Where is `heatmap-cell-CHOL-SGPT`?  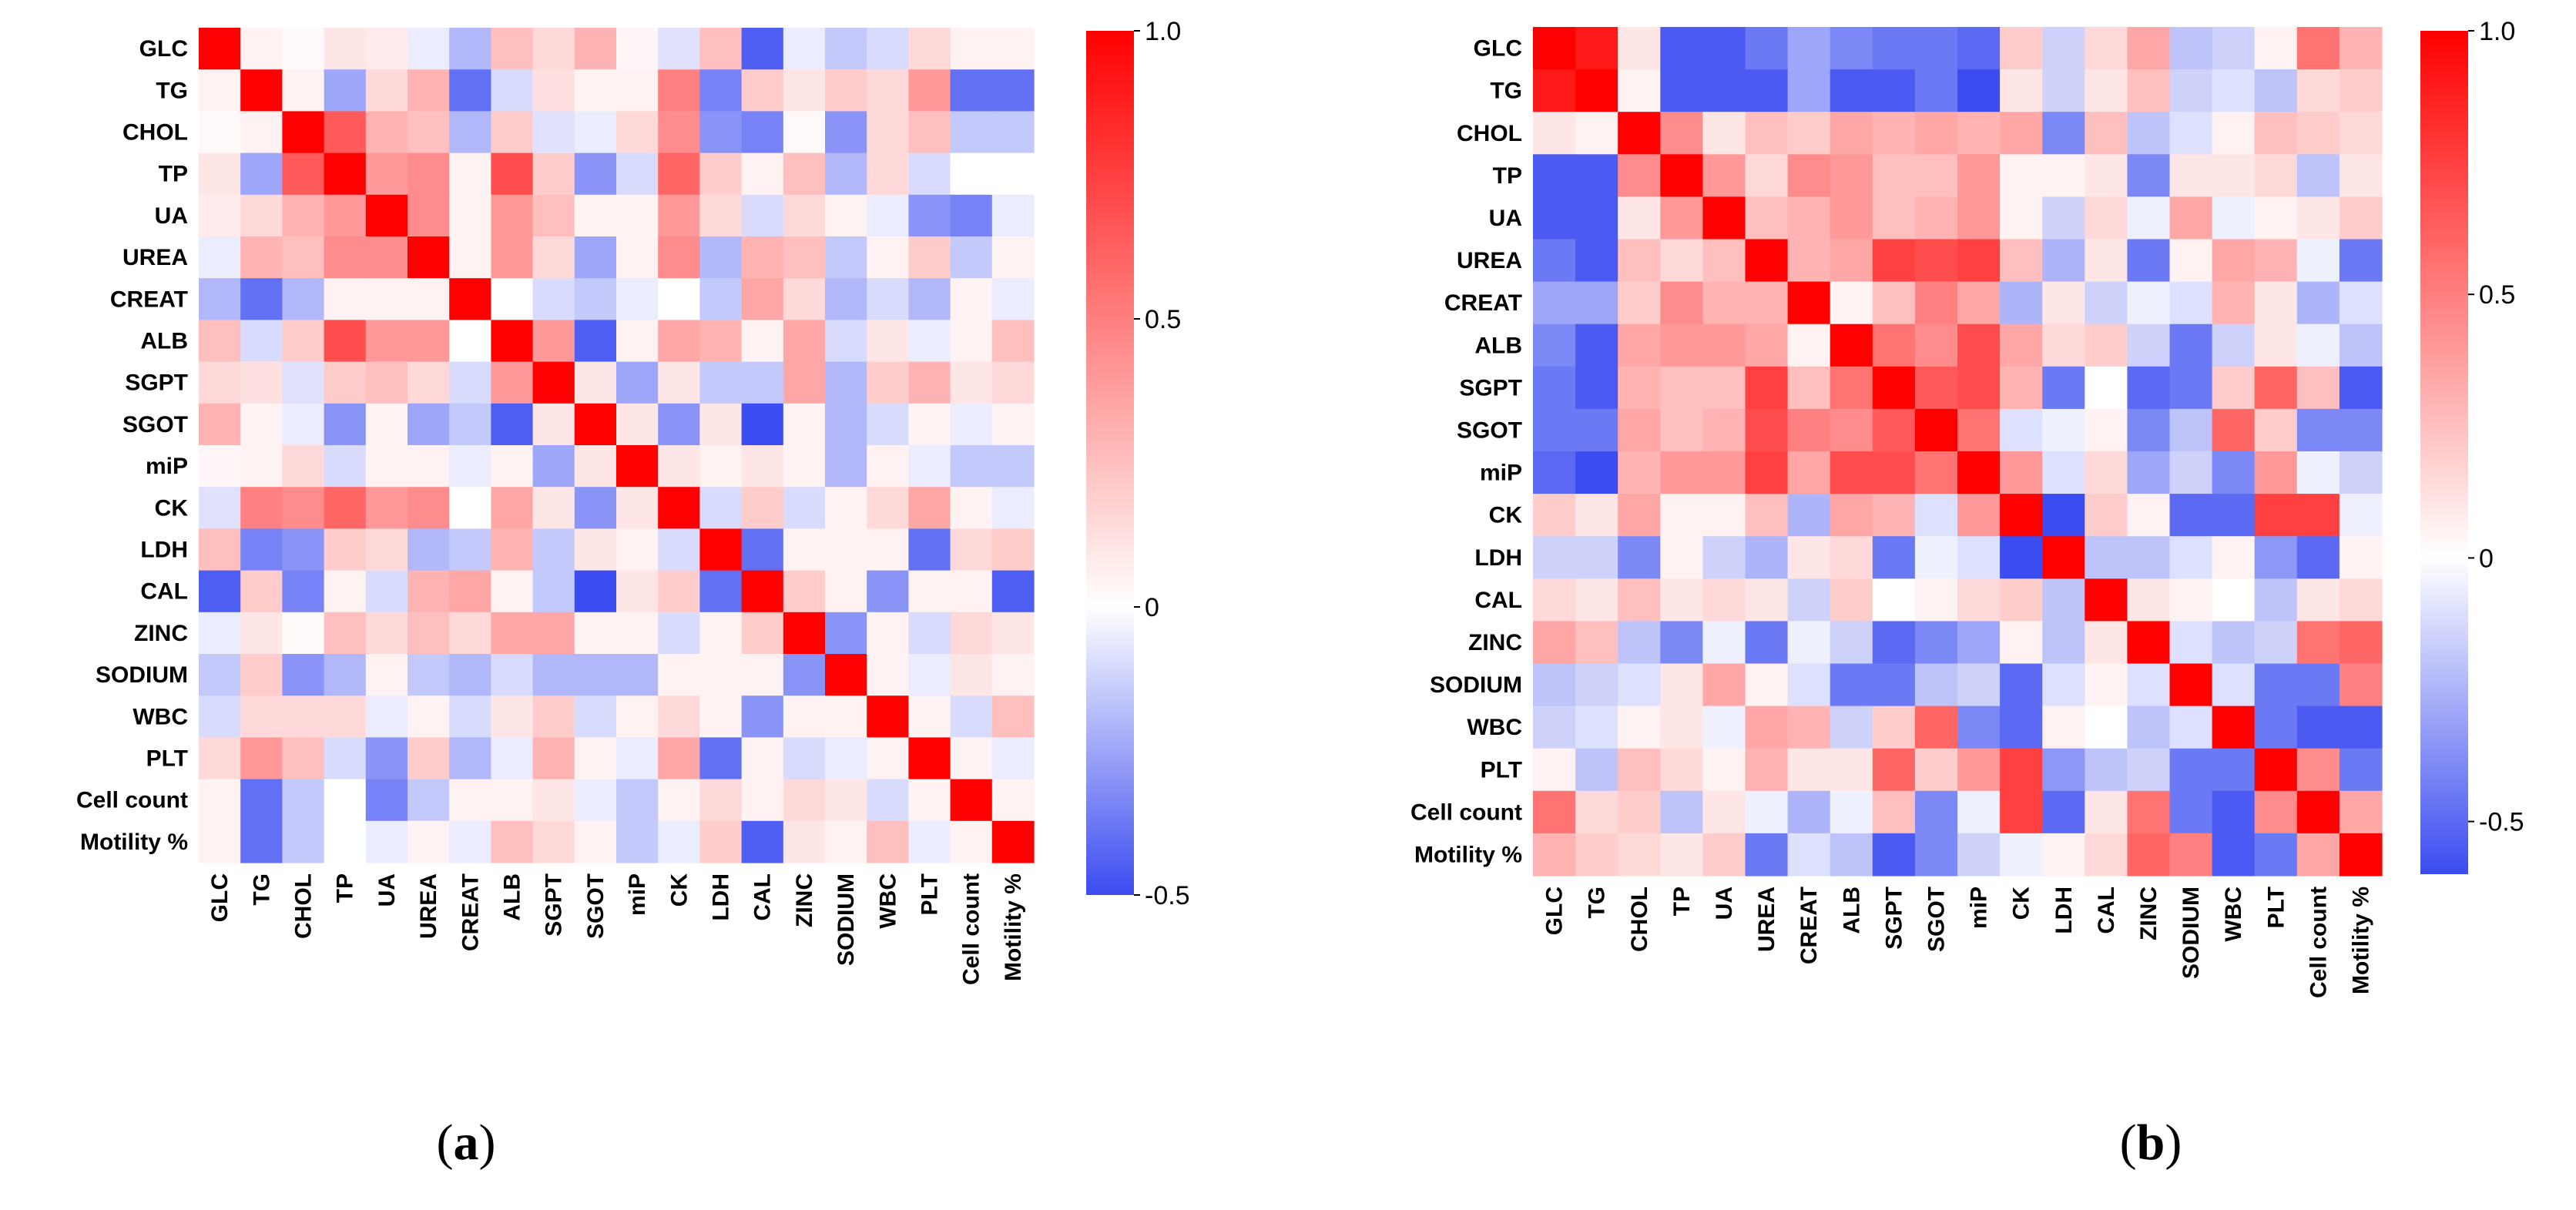 heatmap-cell-CHOL-SGPT is located at coordinates (553, 133).